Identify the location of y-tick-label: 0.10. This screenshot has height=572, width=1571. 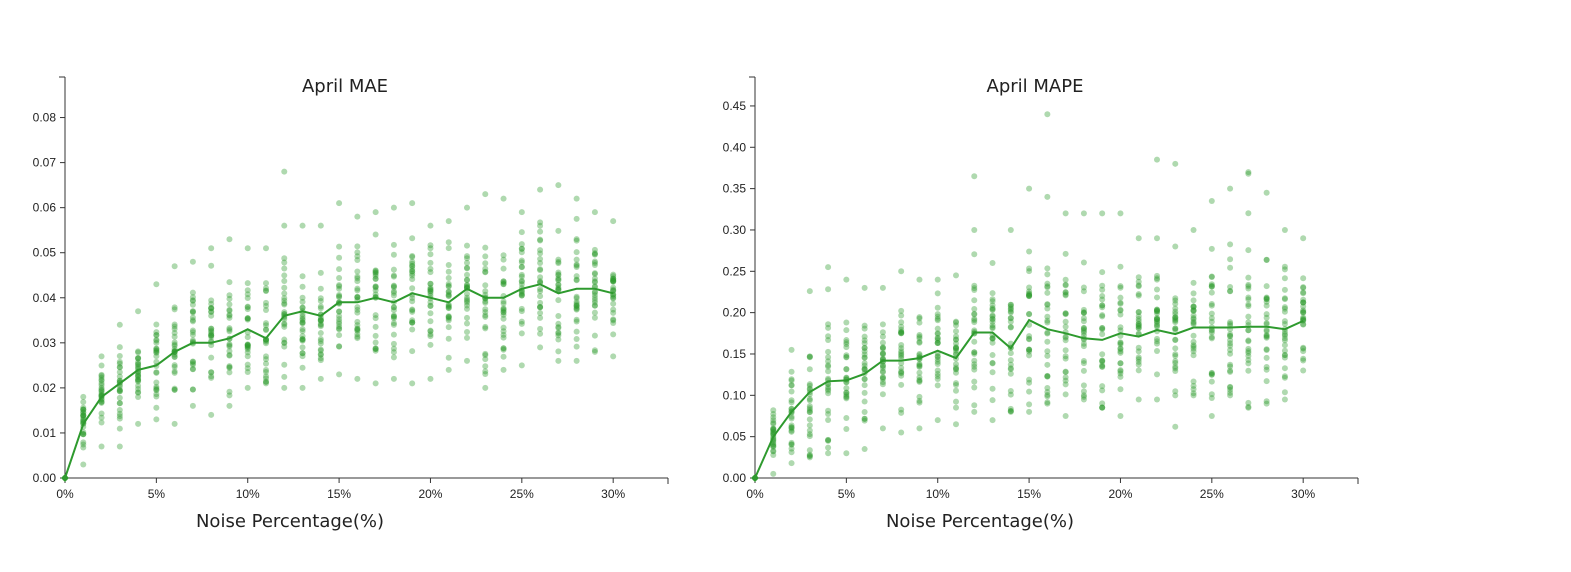
(735, 395).